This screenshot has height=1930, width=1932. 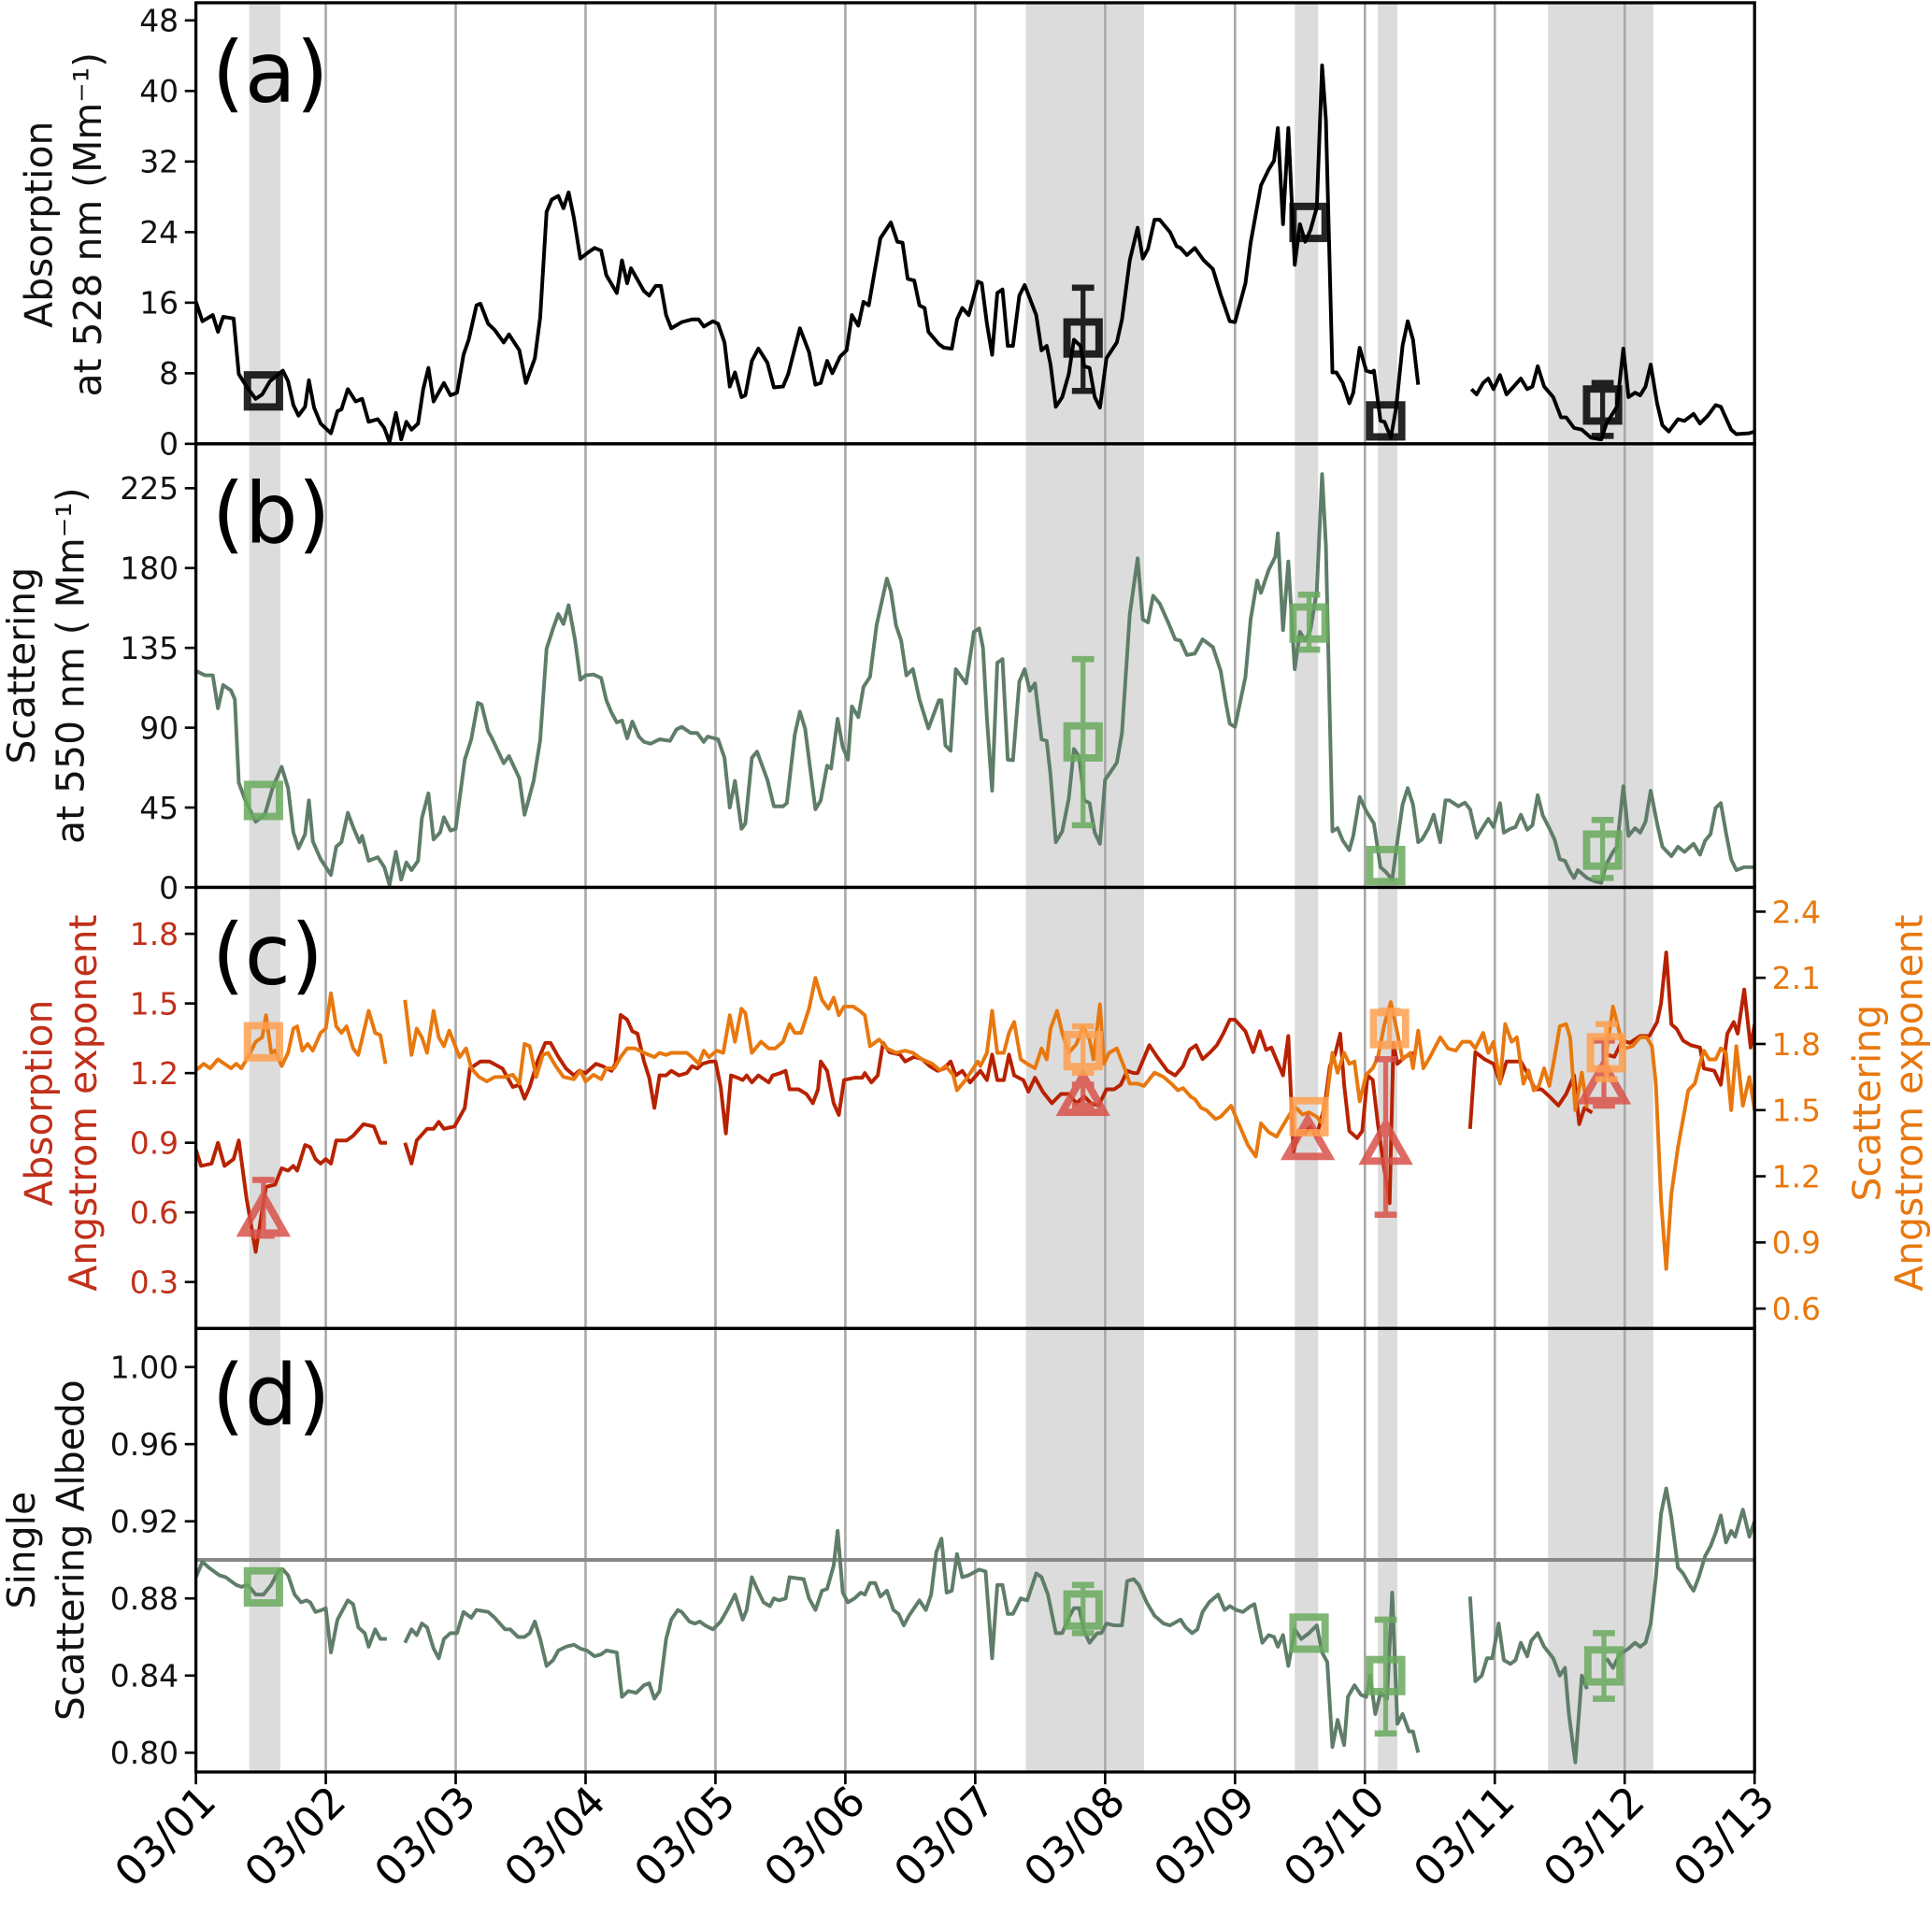 What do you see at coordinates (1796, 978) in the screenshot?
I see `y-tick-label-right: 2.1` at bounding box center [1796, 978].